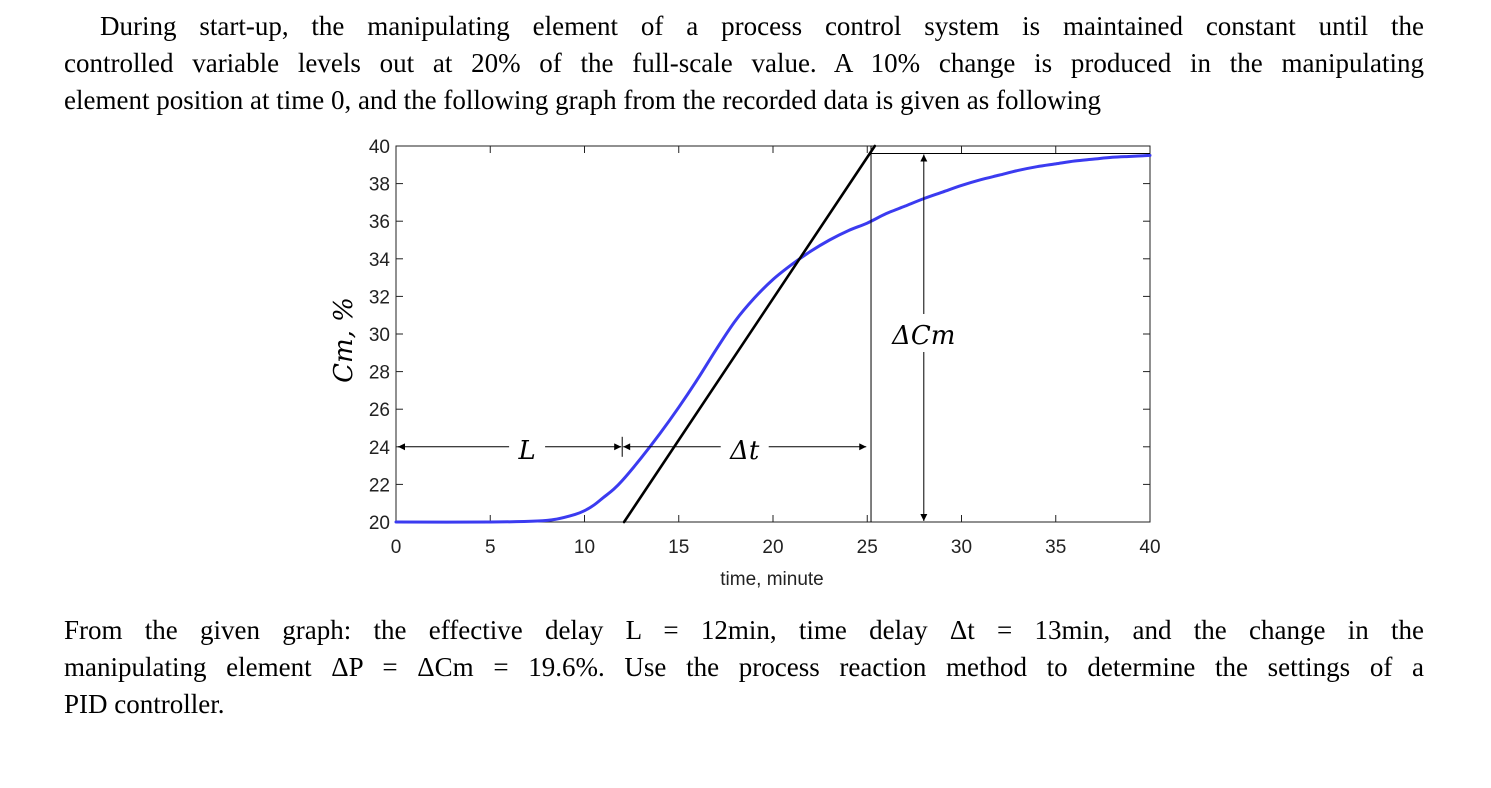  What do you see at coordinates (526, 451) in the screenshot?
I see `delay-label: L` at bounding box center [526, 451].